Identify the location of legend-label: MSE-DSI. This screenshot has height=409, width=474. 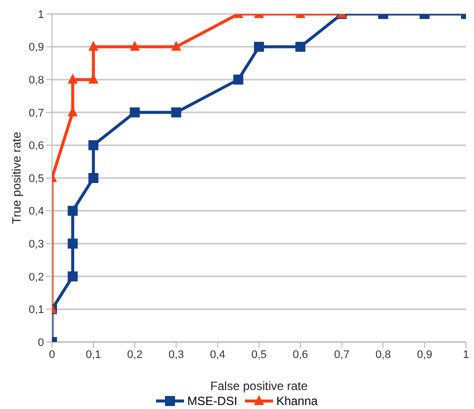
(212, 401).